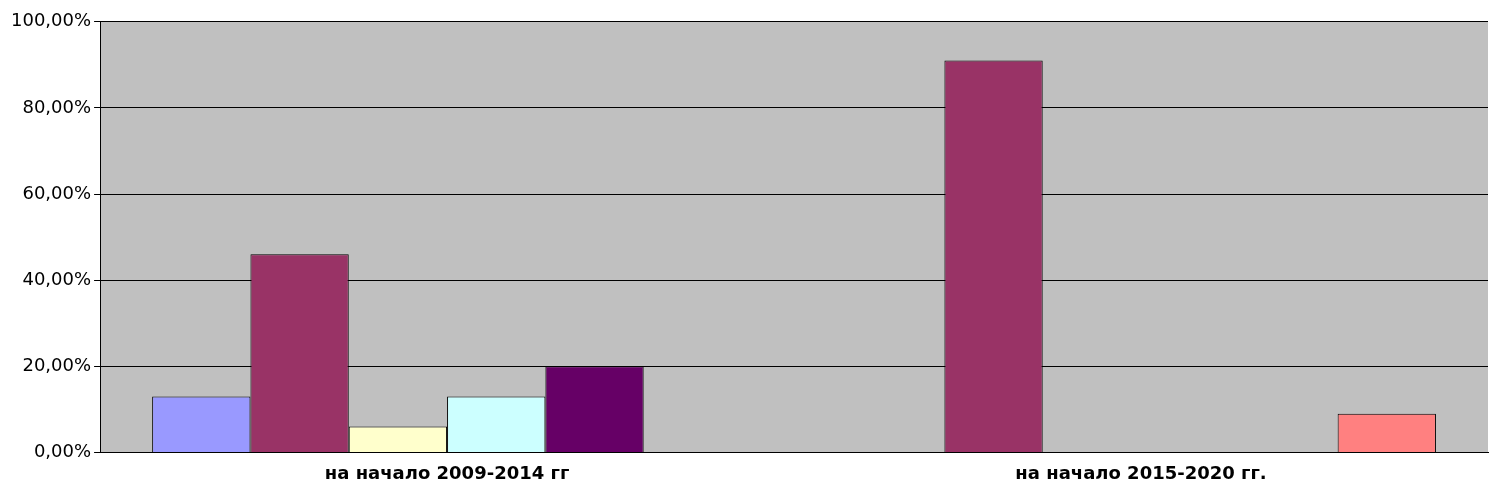 Image resolution: width=1510 pixels, height=500 pixels. What do you see at coordinates (447, 472) in the screenshot?
I see `x-tick-label: на начало 2009-2014 гг` at bounding box center [447, 472].